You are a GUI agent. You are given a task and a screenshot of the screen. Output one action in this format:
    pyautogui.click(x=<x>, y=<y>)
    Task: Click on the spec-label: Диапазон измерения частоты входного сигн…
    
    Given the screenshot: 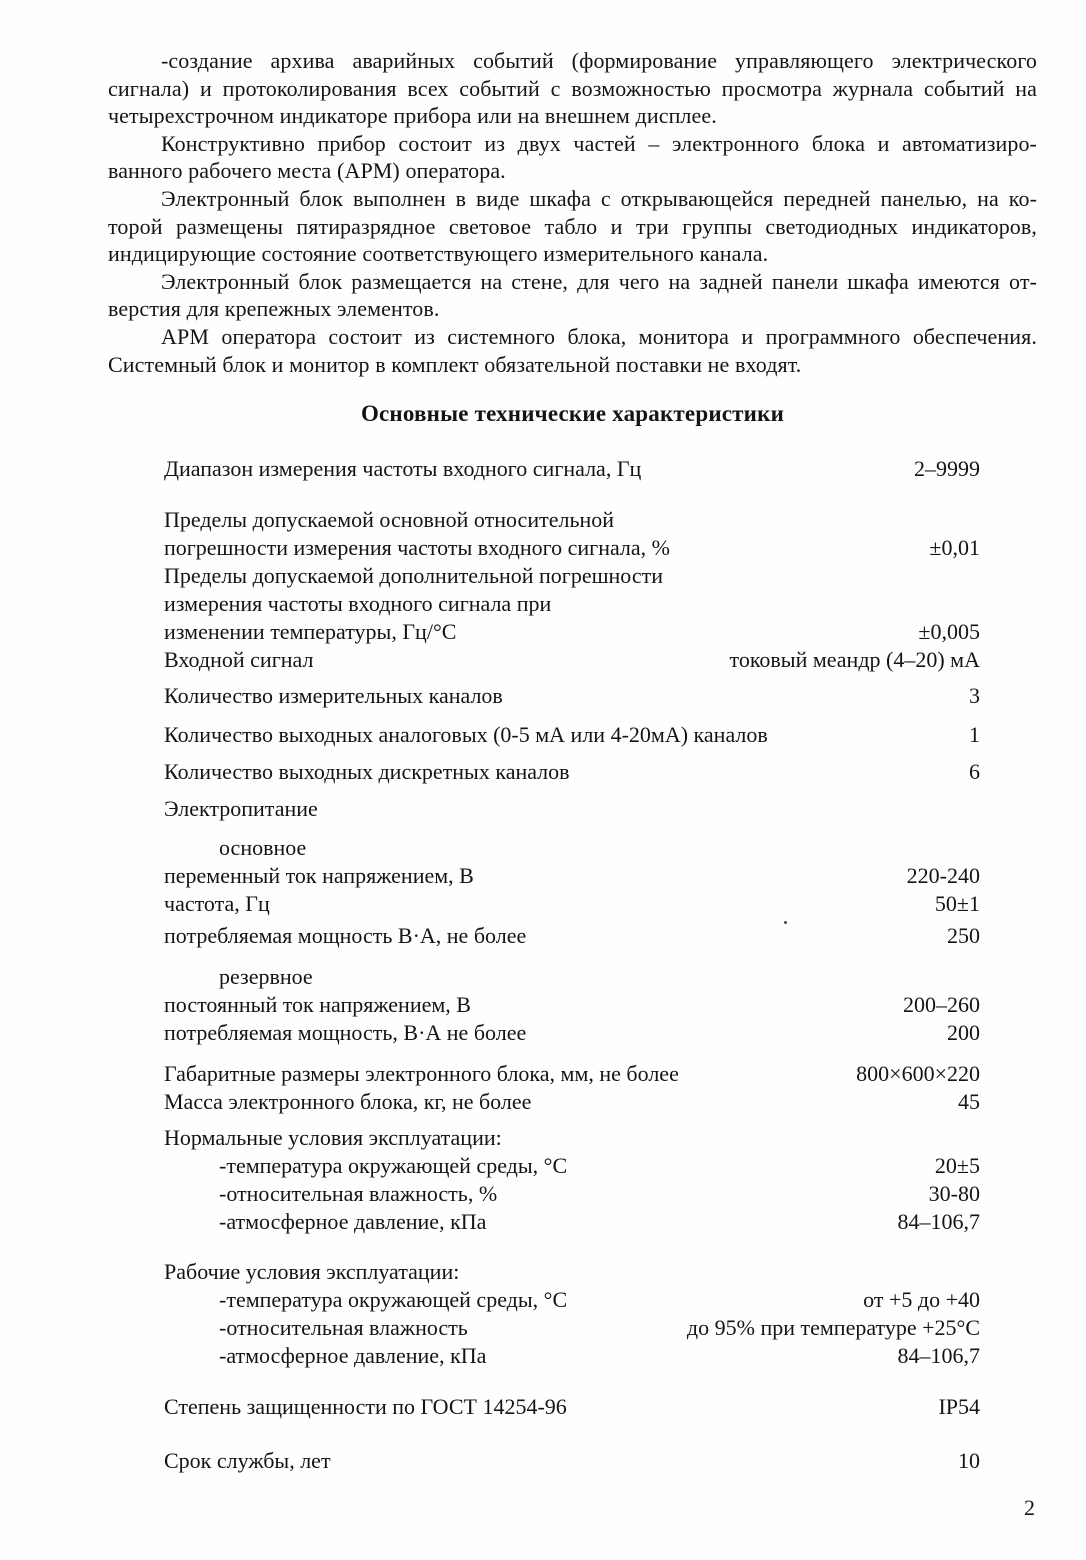 What is the action you would take?
    pyautogui.click(x=403, y=468)
    